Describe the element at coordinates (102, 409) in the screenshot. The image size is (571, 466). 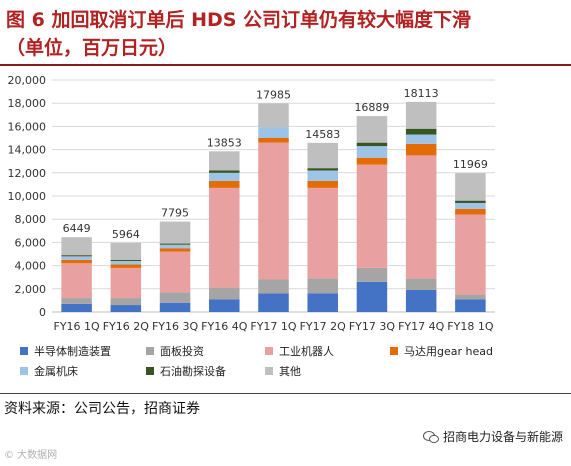
I see `source-note: 资料来源：公司公告，招商证券` at that location.